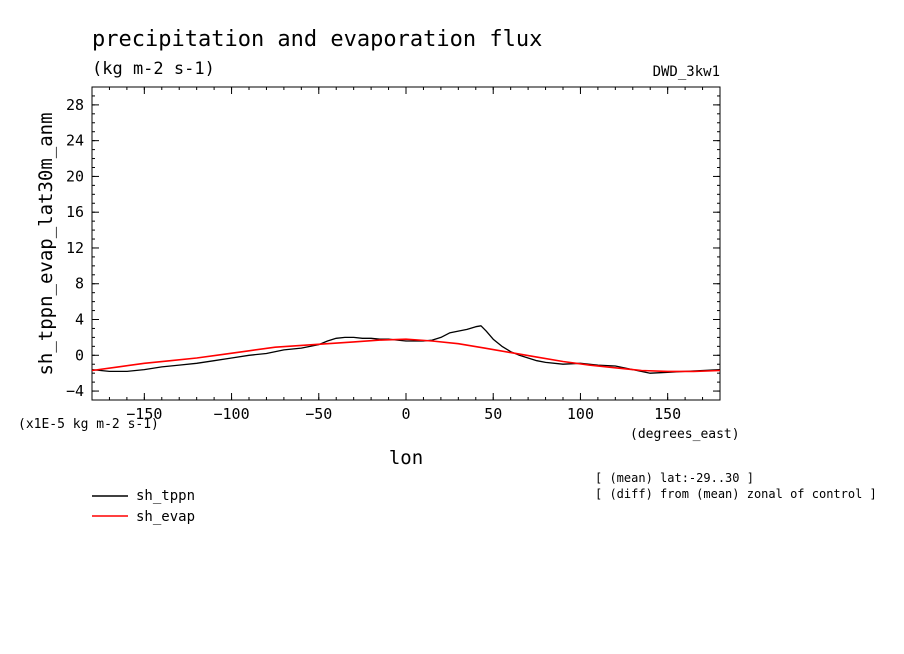 This screenshot has width=904, height=654. What do you see at coordinates (405, 414) in the screenshot?
I see `x-tick-label: 0` at bounding box center [405, 414].